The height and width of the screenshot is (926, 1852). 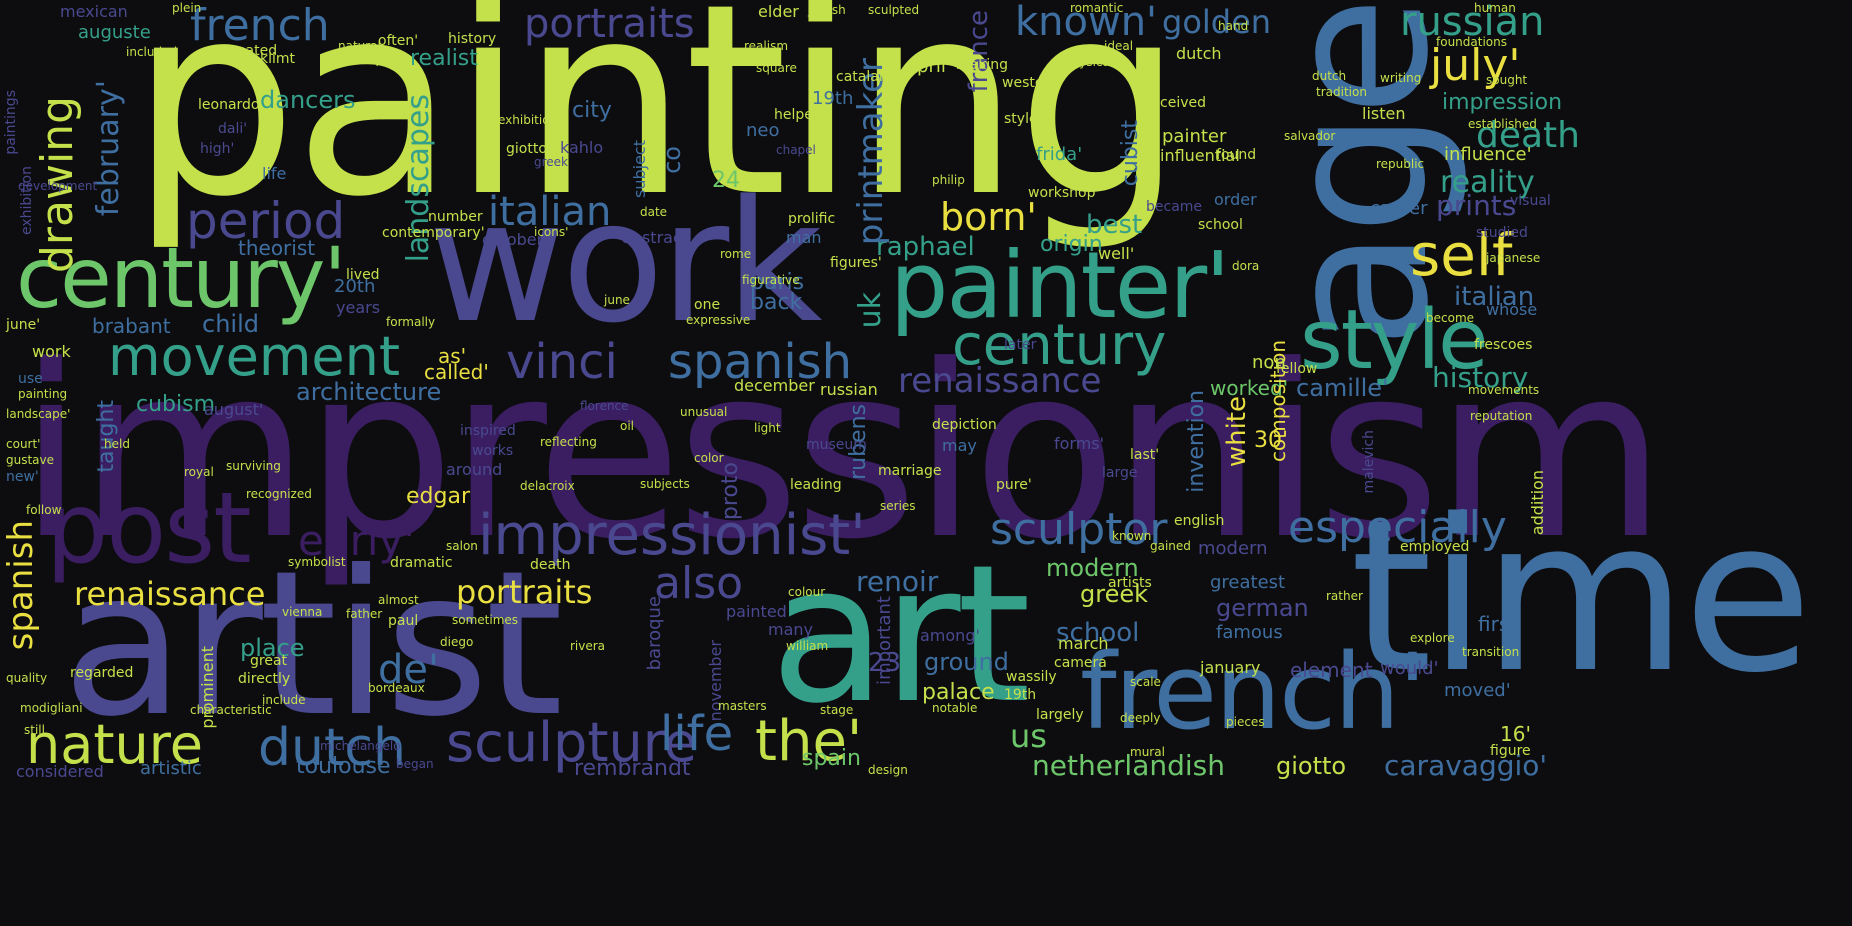 I want to click on word-june: june', so click(x=23, y=325).